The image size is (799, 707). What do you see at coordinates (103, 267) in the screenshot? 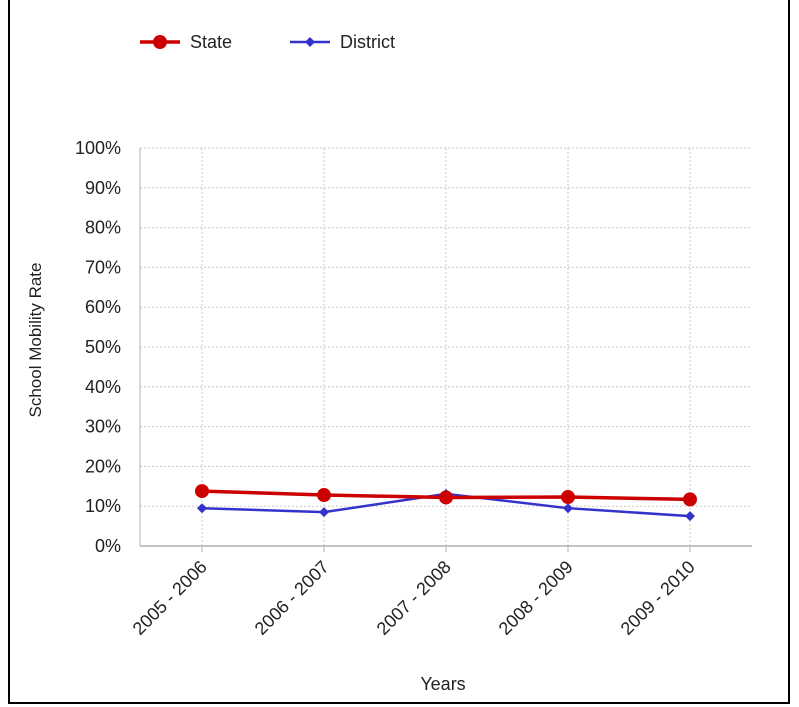
I see `y-tick-label: 70%` at bounding box center [103, 267].